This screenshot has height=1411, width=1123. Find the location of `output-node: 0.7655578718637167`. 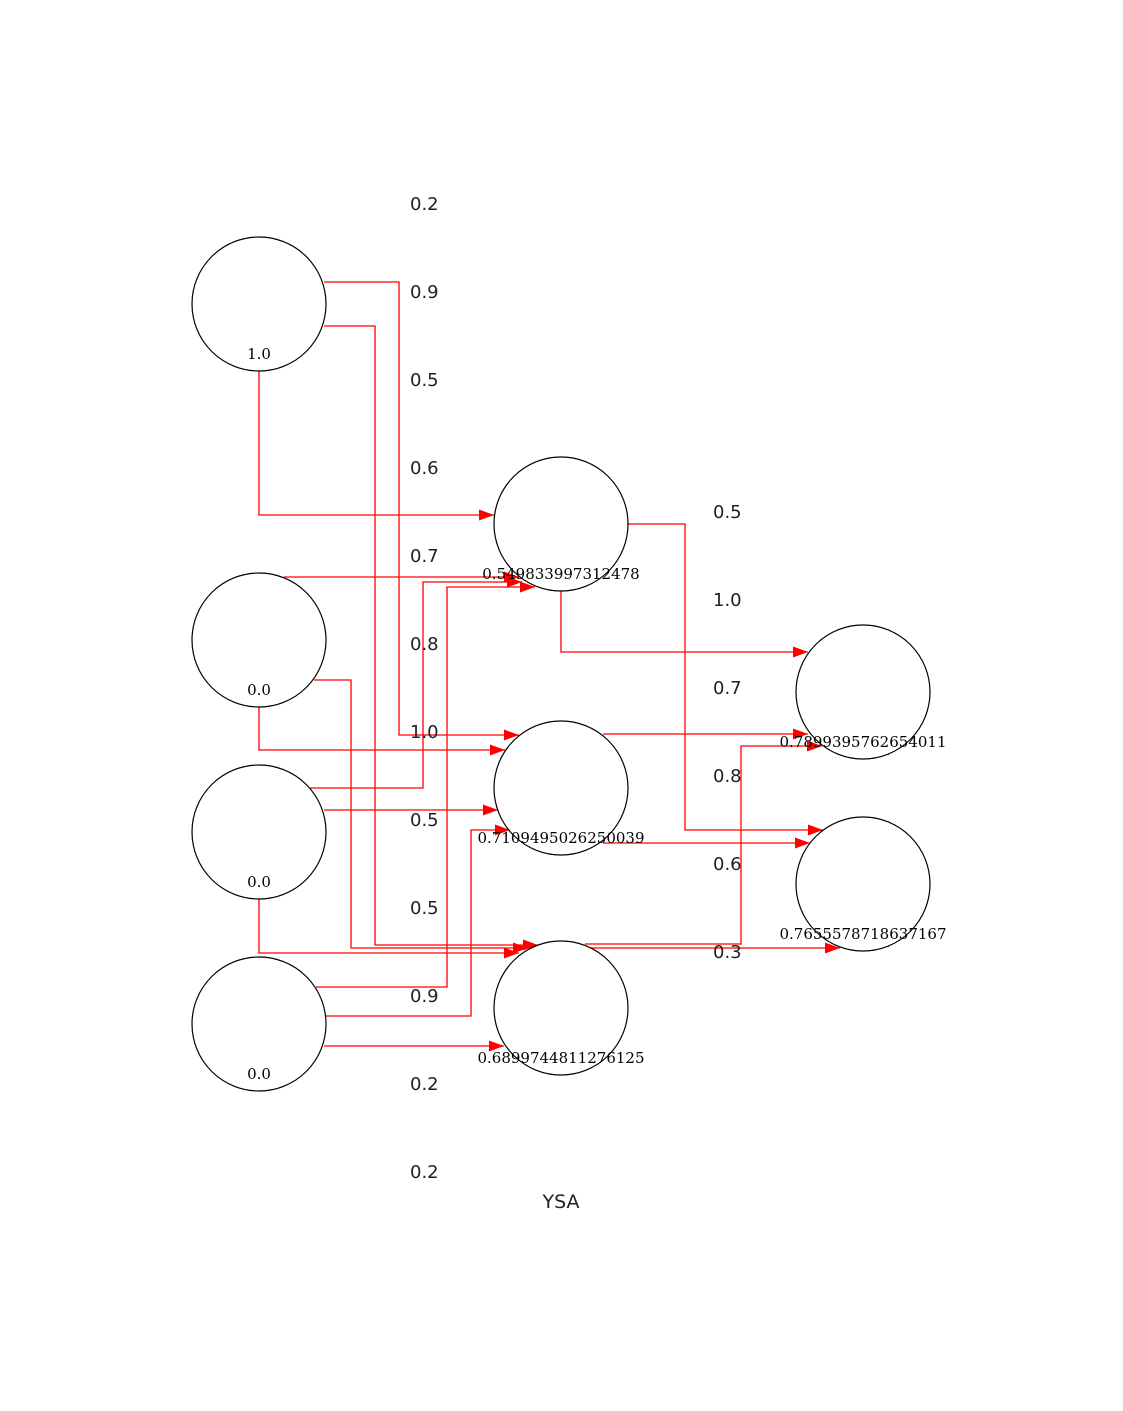

output-node: 0.7655578718637167 is located at coordinates (863, 884).